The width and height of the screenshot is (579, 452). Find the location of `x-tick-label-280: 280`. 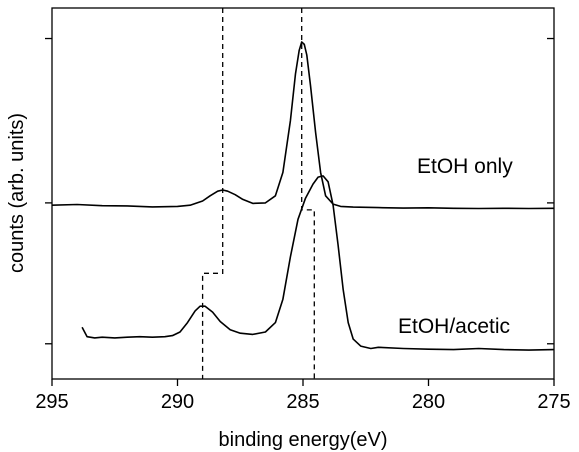

x-tick-label-280: 280 is located at coordinates (428, 402).